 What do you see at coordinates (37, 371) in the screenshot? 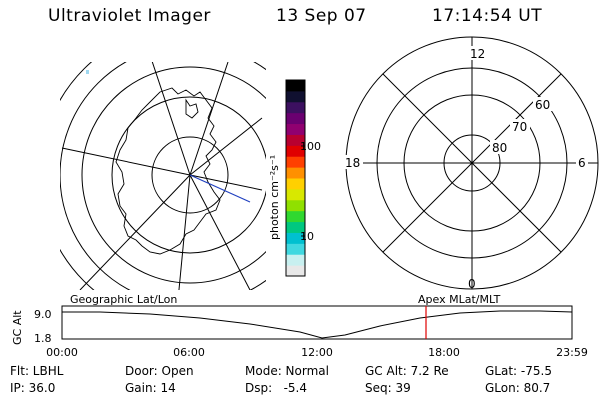
I see `status-filter: Flt: LBHL` at bounding box center [37, 371].